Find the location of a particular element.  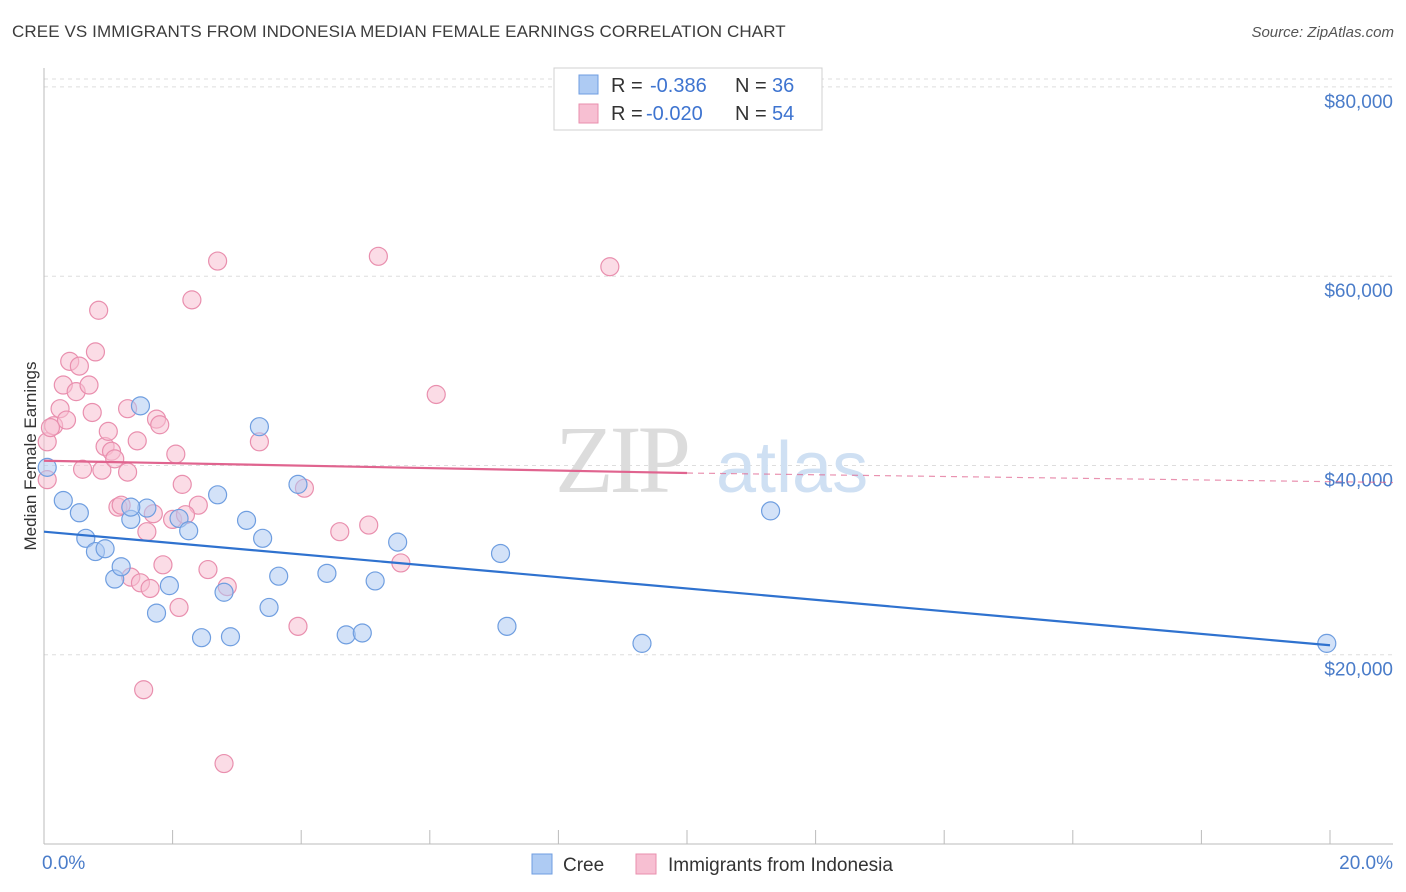

indonesia-swatch is located at coordinates (588, 113).